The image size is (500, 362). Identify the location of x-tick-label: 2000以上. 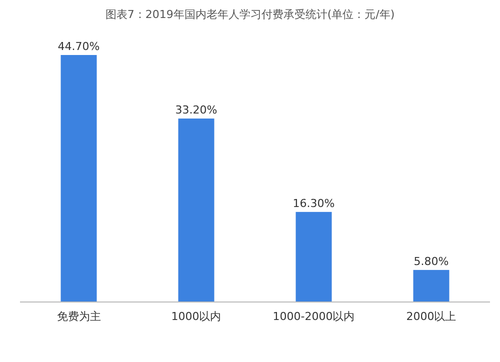
(431, 316).